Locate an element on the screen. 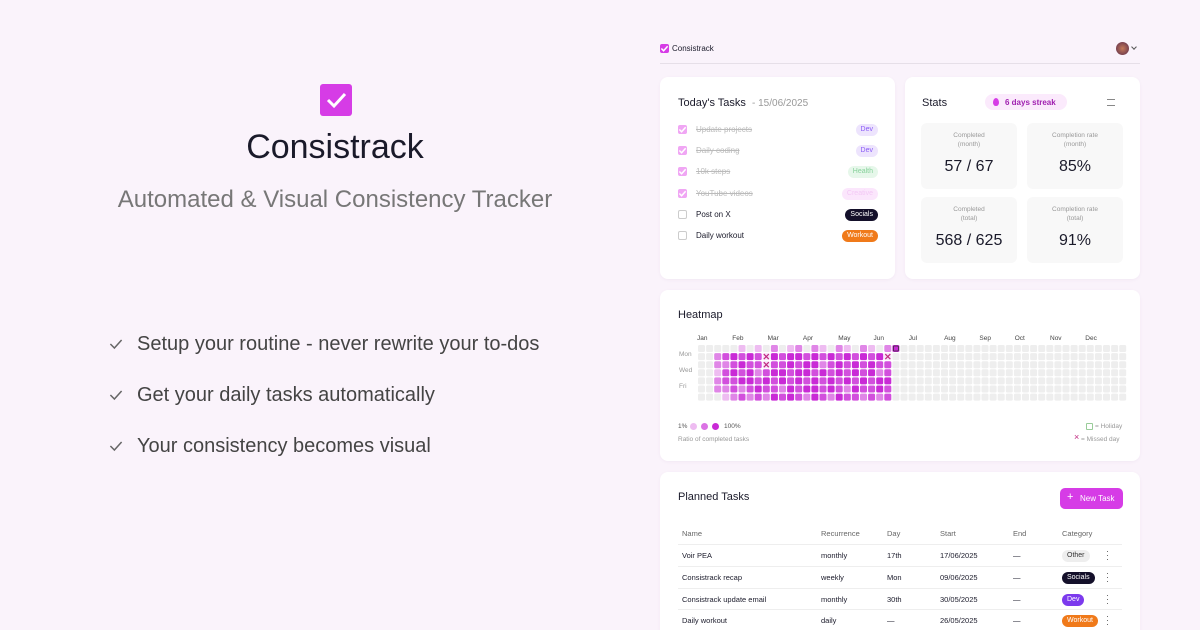  column-header: End is located at coordinates (1020, 533).